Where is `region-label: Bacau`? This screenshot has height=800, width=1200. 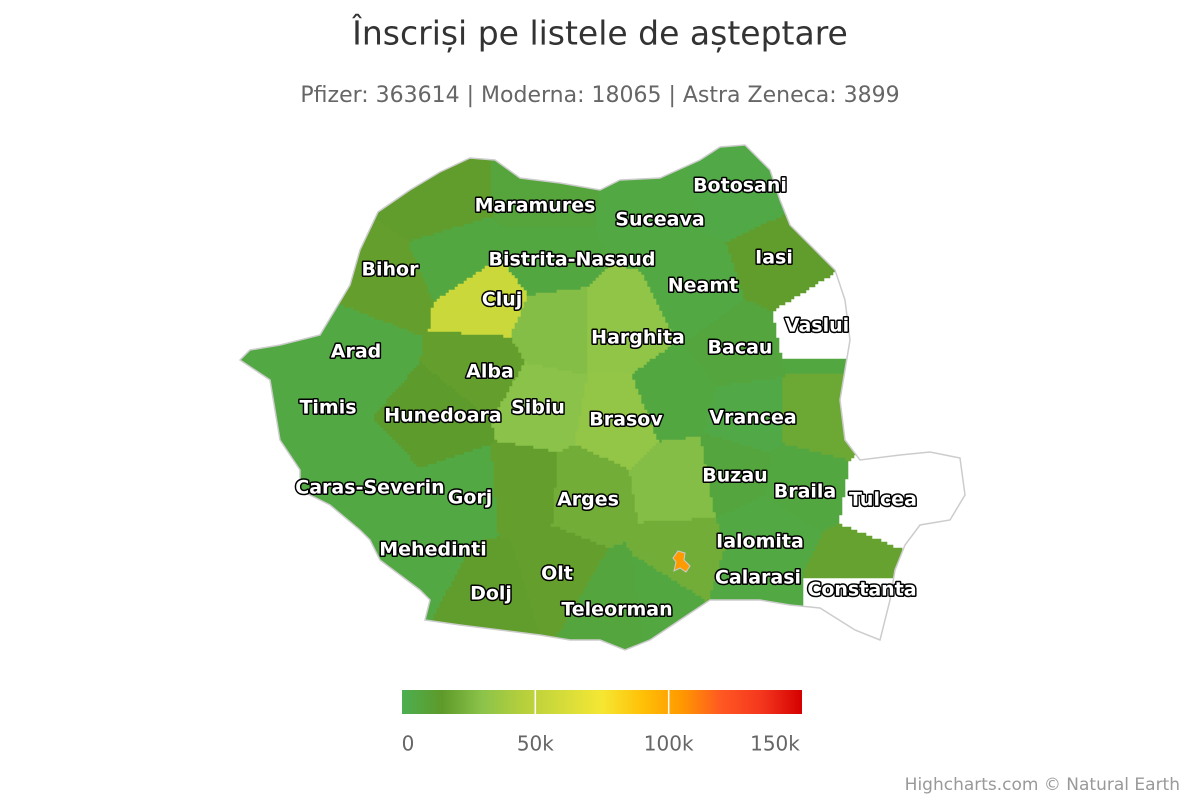
region-label: Bacau is located at coordinates (740, 348).